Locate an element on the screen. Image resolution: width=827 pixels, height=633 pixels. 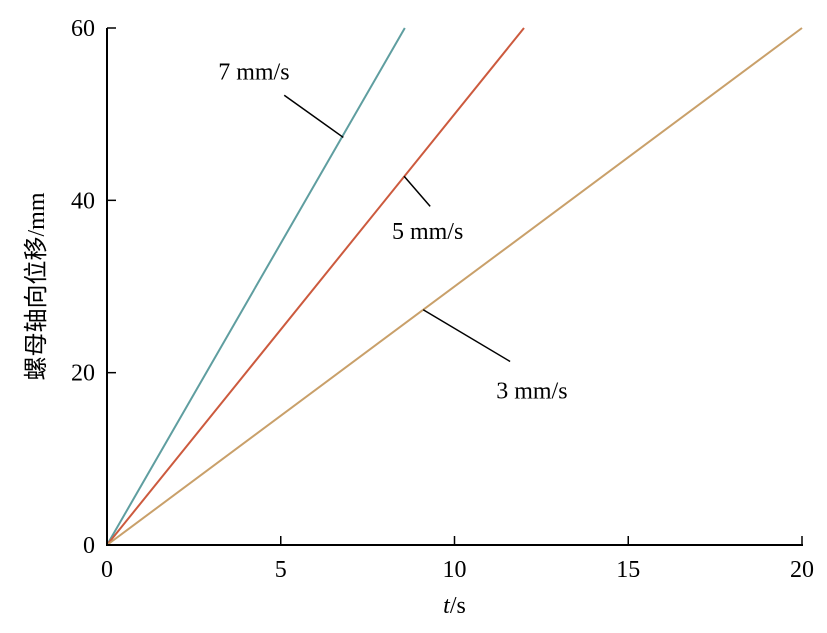
x-tick-label: 15 is located at coordinates (628, 570).